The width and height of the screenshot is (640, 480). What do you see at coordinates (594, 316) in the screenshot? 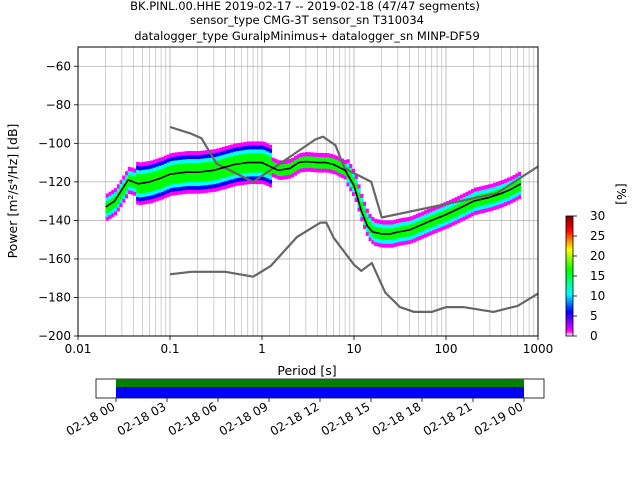
I see `colorbar-tick-label: 5` at bounding box center [594, 316].